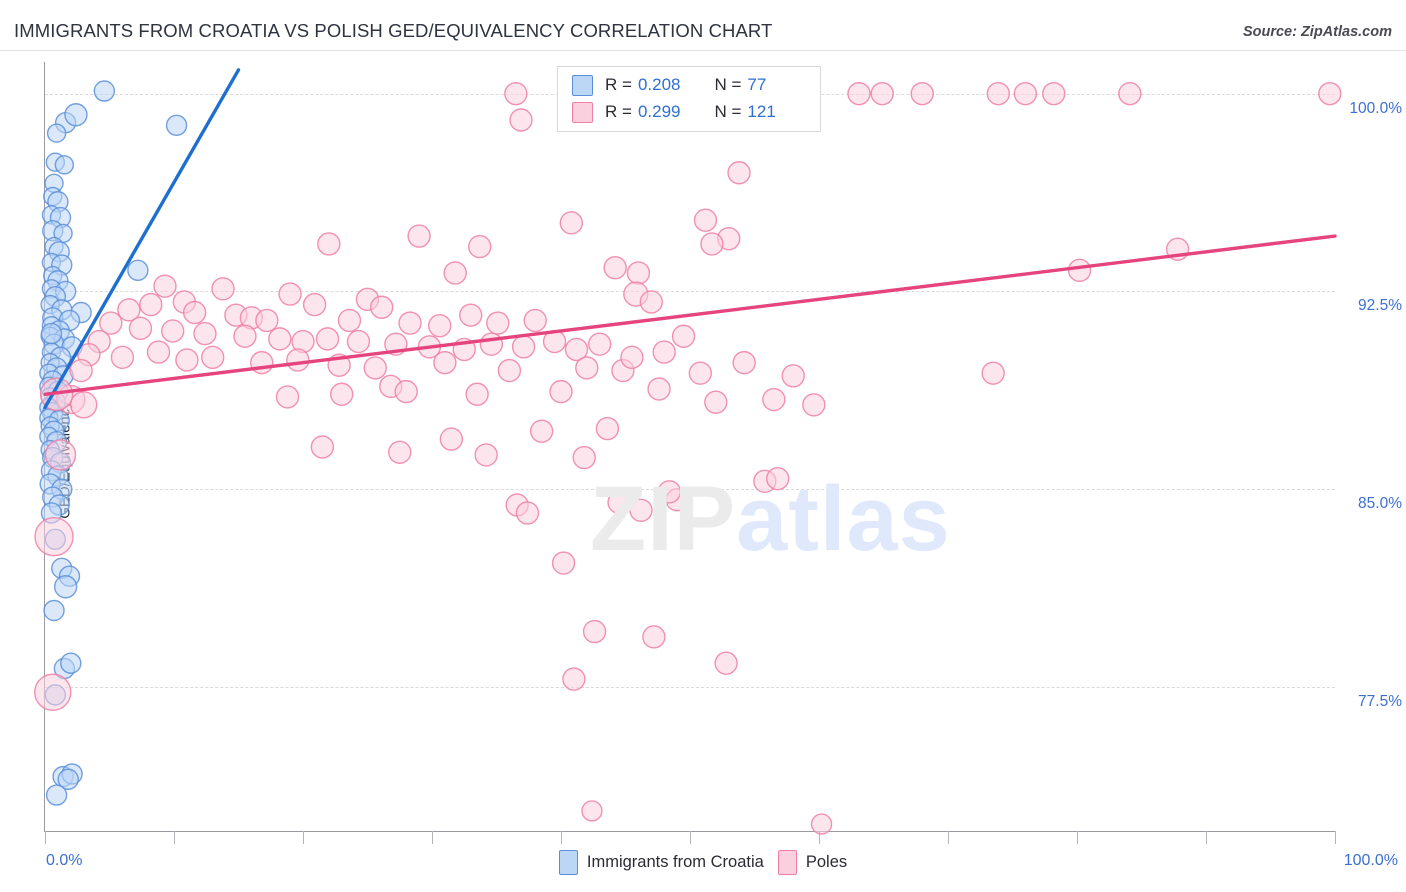 Image resolution: width=1406 pixels, height=892 pixels. Describe the element at coordinates (618, 111) in the screenshot. I see `legend-r-label-pink: R =` at that location.